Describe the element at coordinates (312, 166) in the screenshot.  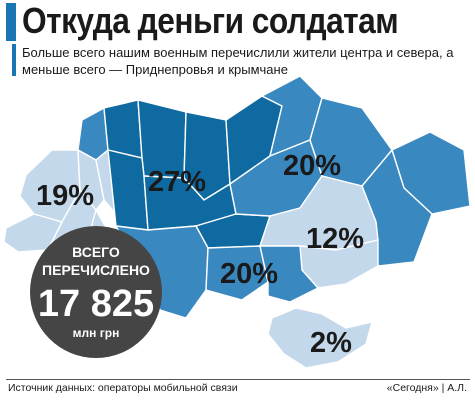
I see `label-east: 20%` at that location.